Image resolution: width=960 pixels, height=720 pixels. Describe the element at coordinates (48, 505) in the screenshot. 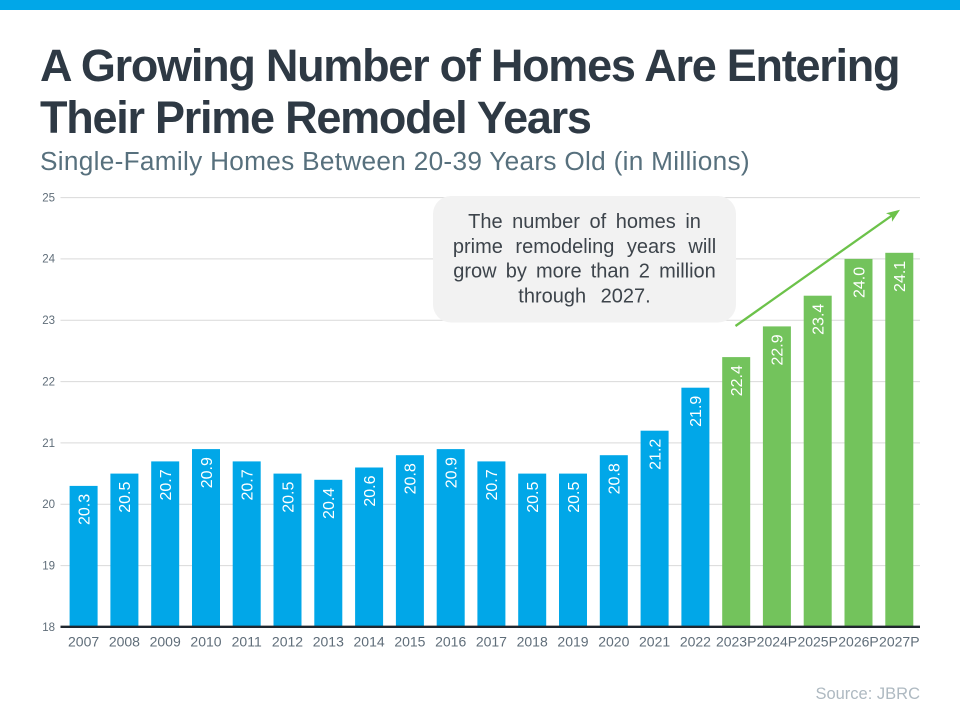

I see `svg-text: 20` at that location.